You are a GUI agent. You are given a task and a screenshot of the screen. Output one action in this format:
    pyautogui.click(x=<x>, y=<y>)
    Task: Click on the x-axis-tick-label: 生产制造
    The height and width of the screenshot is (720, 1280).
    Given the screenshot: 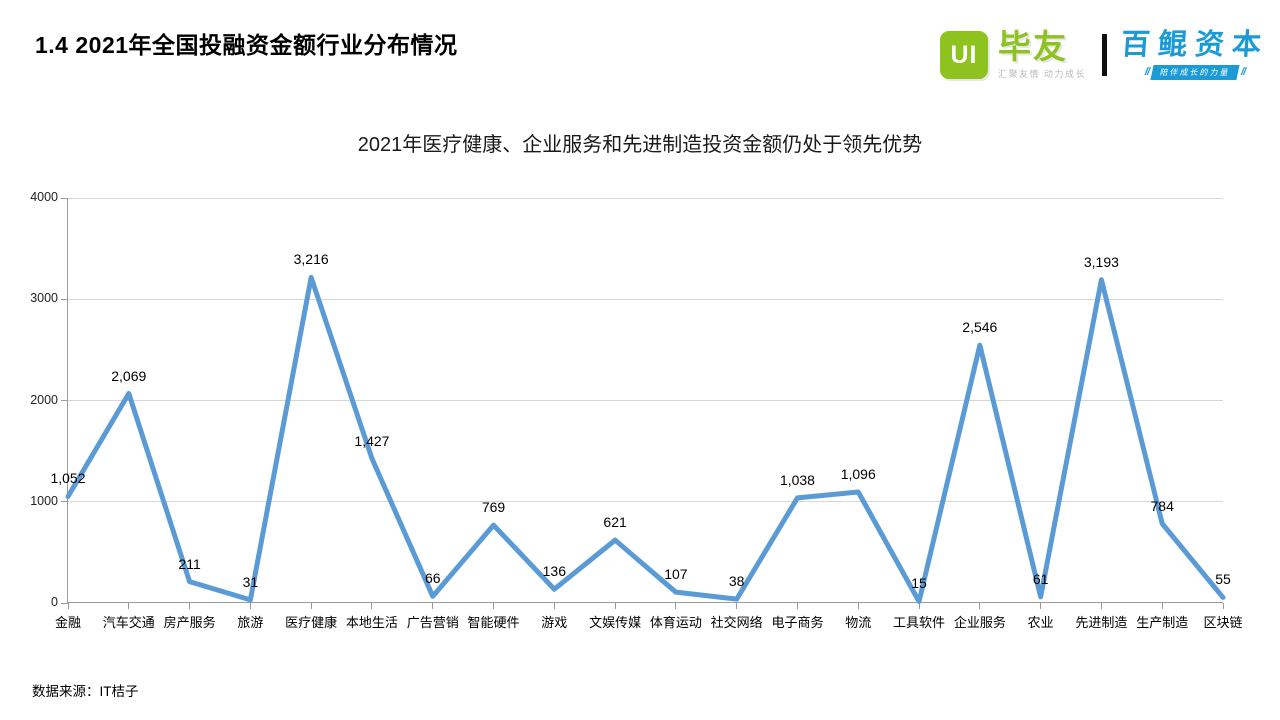 What is the action you would take?
    pyautogui.click(x=1162, y=622)
    